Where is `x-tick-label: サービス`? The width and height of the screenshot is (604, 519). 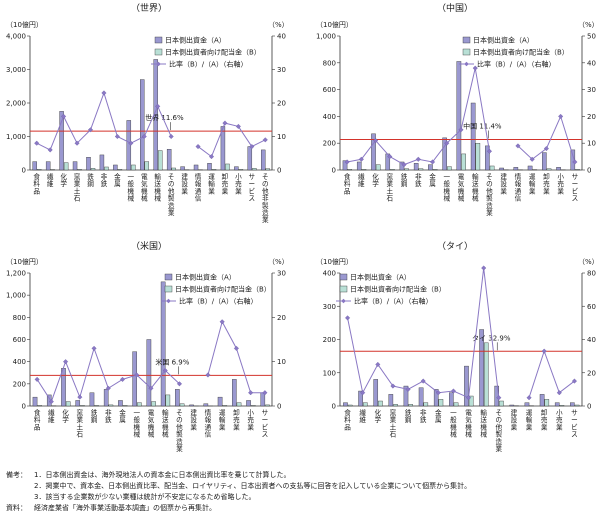 x-tick-label: サービス is located at coordinates (575, 188).